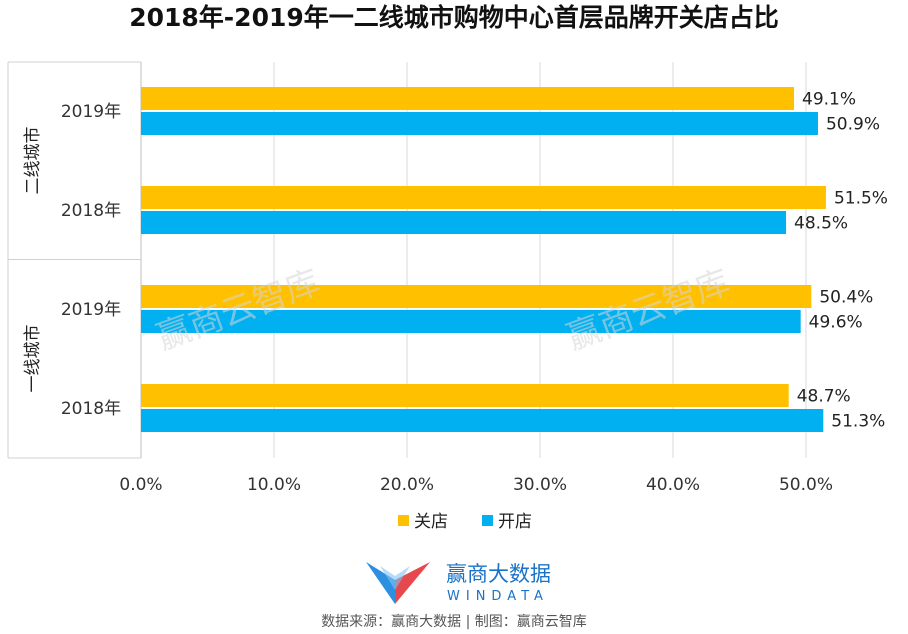 The height and width of the screenshot is (634, 908). What do you see at coordinates (407, 485) in the screenshot?
I see `x-tick-label: 20.0%` at bounding box center [407, 485].